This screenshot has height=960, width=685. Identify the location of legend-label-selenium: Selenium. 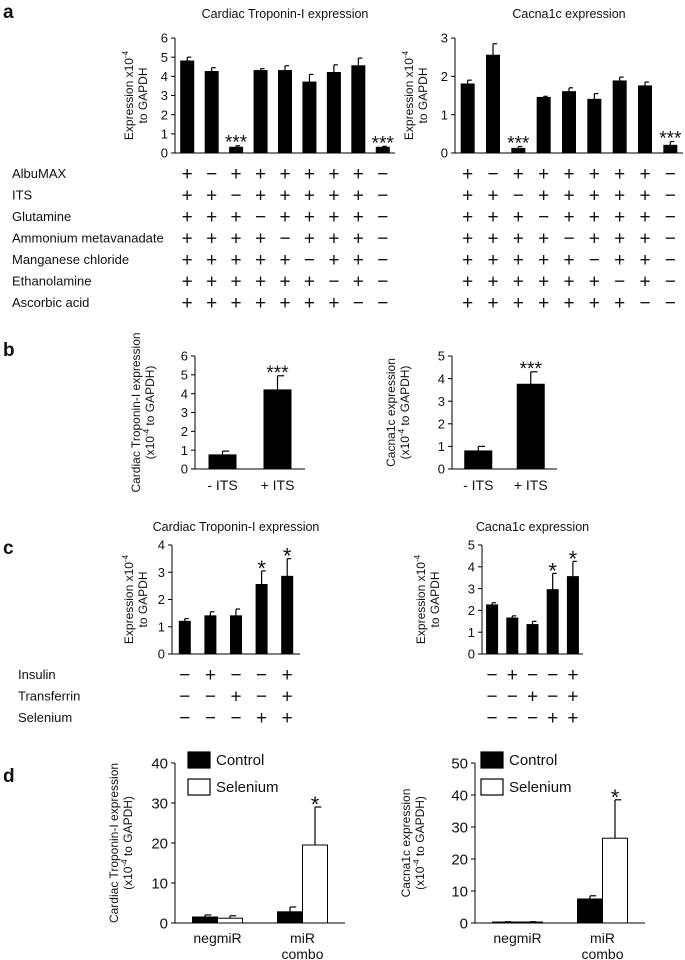
(540, 787).